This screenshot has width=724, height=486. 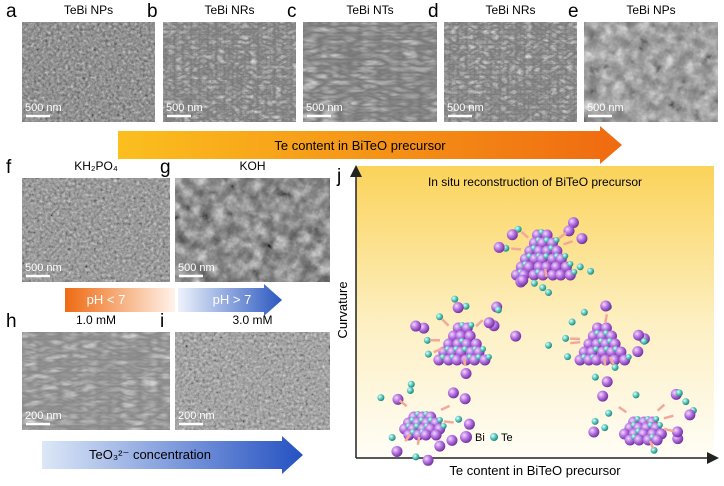 What do you see at coordinates (466, 437) in the screenshot?
I see `legend-swatch` at bounding box center [466, 437].